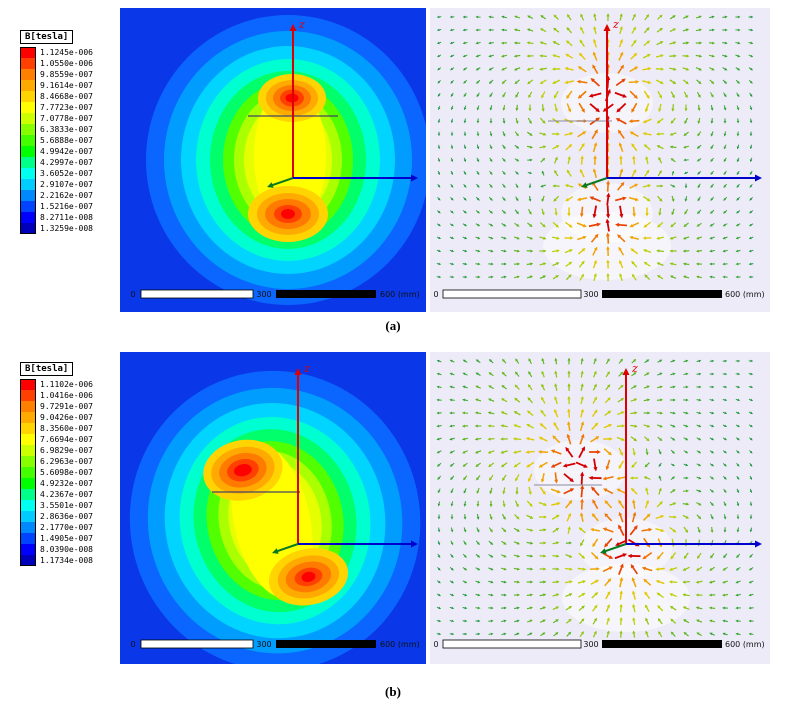  What do you see at coordinates (66, 151) in the screenshot?
I see `legend-value: 4.9942e-007` at bounding box center [66, 151].